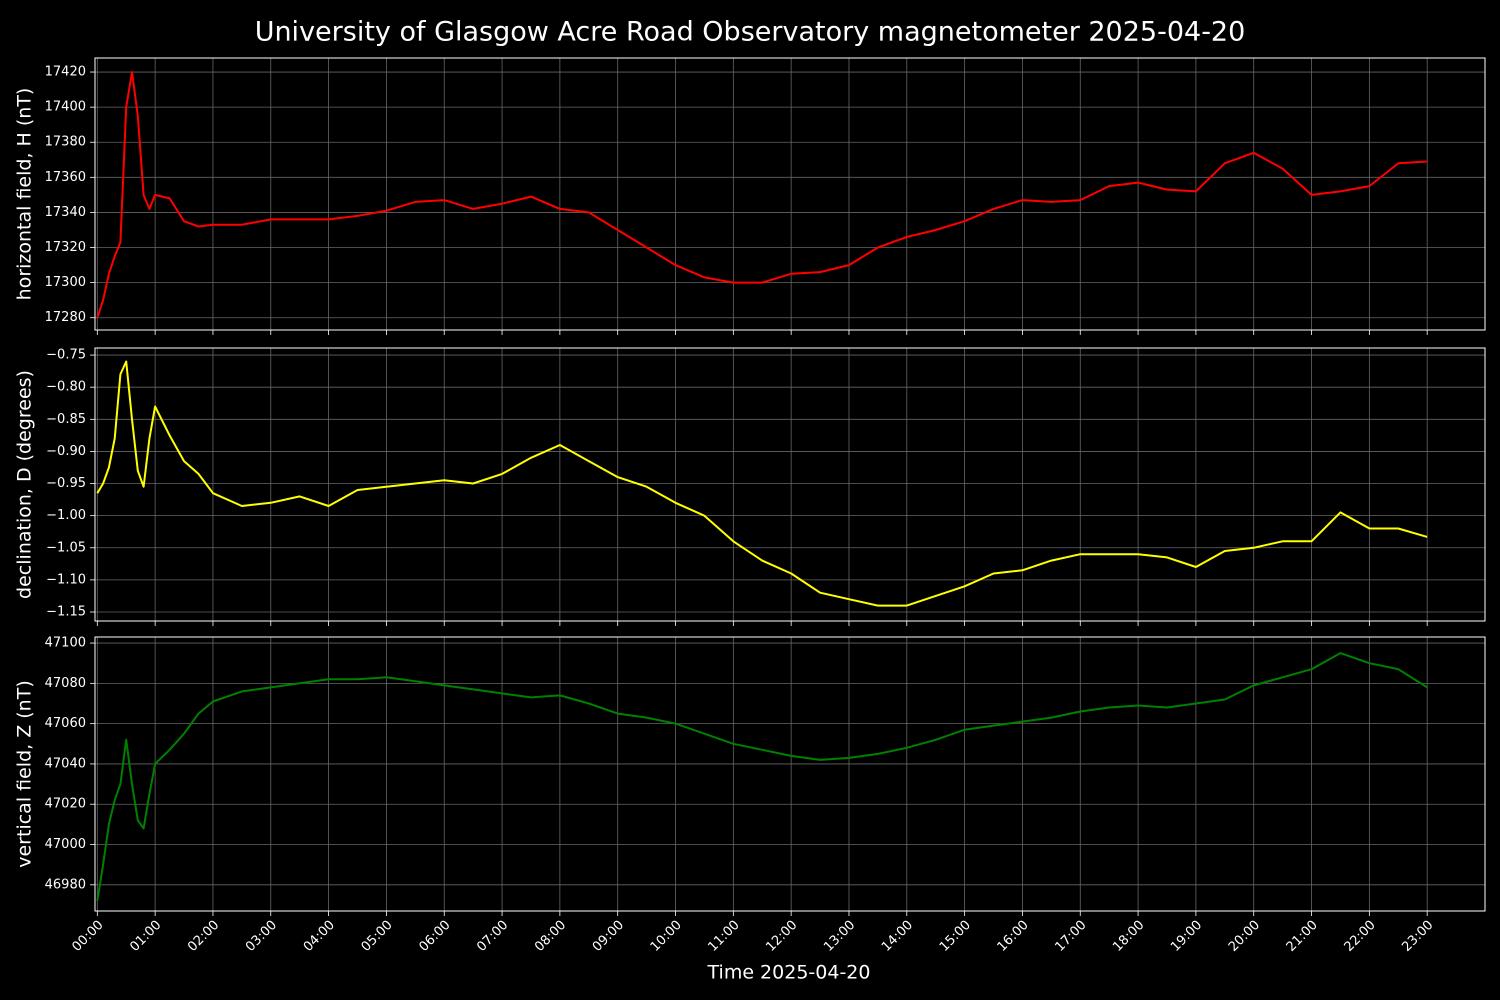  What do you see at coordinates (789, 973) in the screenshot?
I see `x-axis-label: Time 2025-04-20` at bounding box center [789, 973].